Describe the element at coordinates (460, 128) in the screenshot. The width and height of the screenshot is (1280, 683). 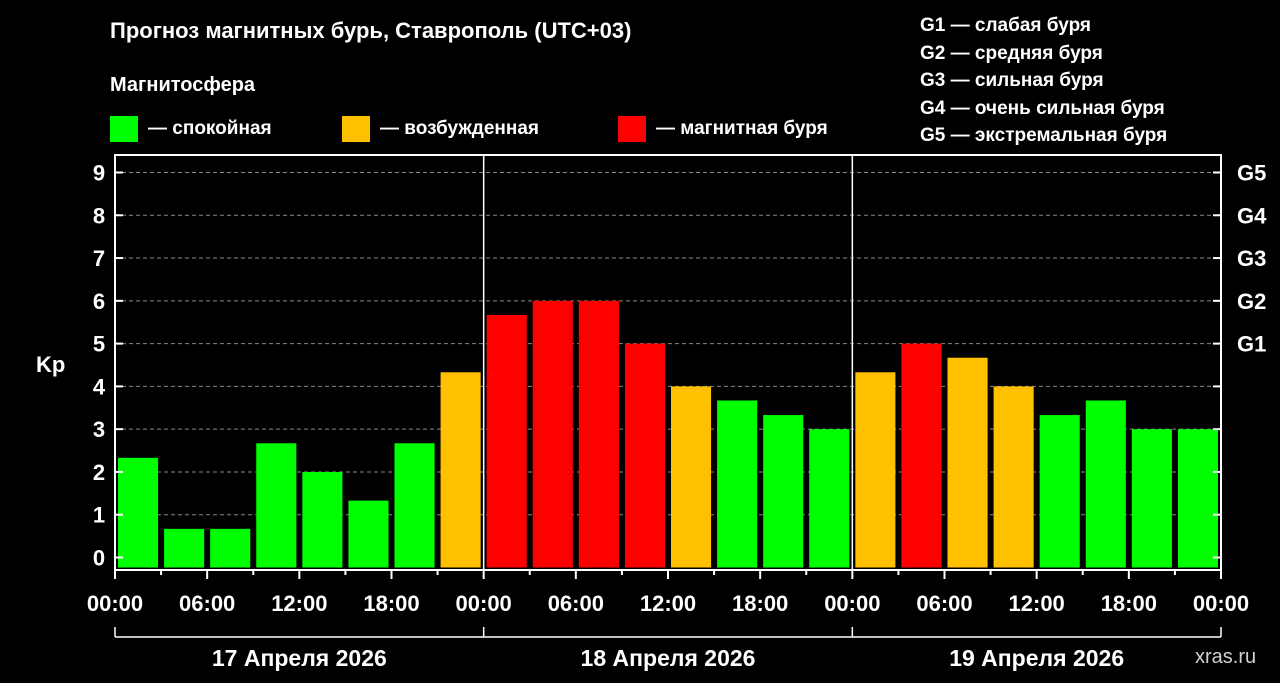
I see `legend-label-excited: — возбужденная` at that location.